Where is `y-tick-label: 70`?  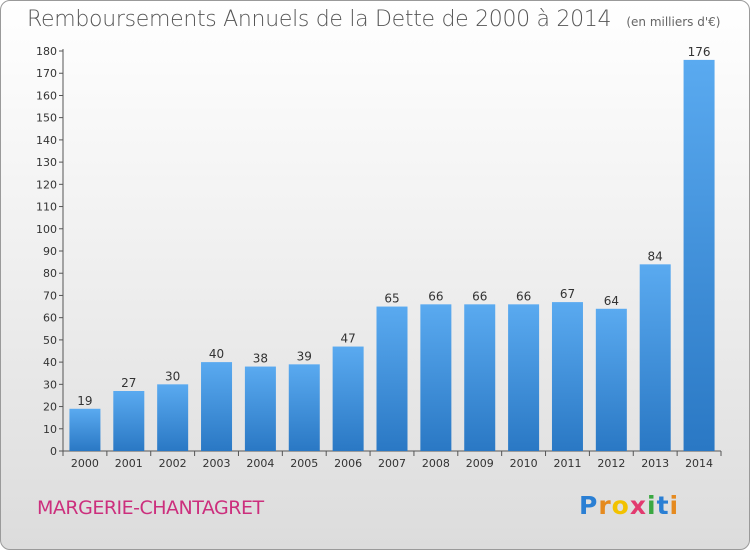
y-tick-label: 70 is located at coordinates (50, 295).